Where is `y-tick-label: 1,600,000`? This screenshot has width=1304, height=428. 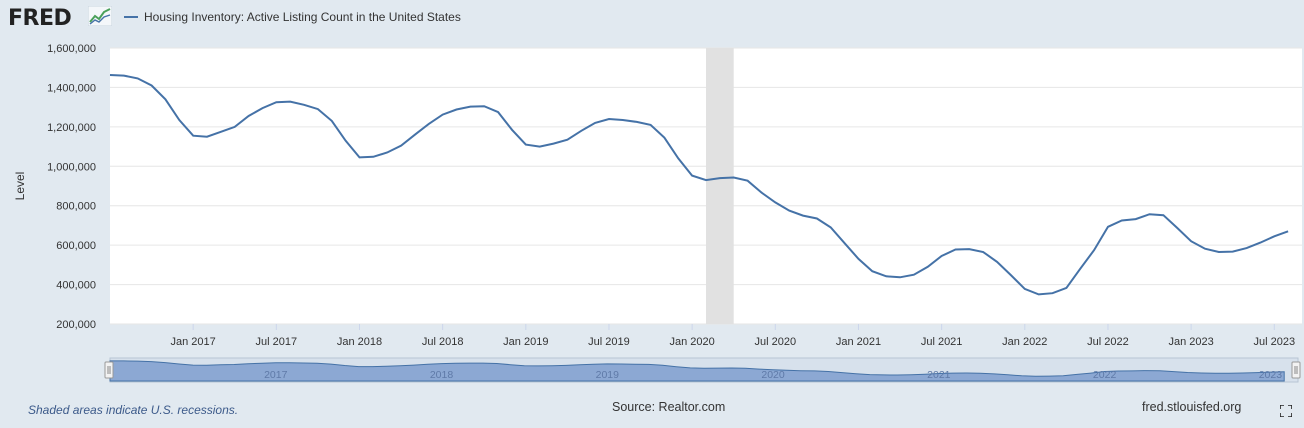 y-tick-label: 1,600,000 is located at coordinates (71, 49).